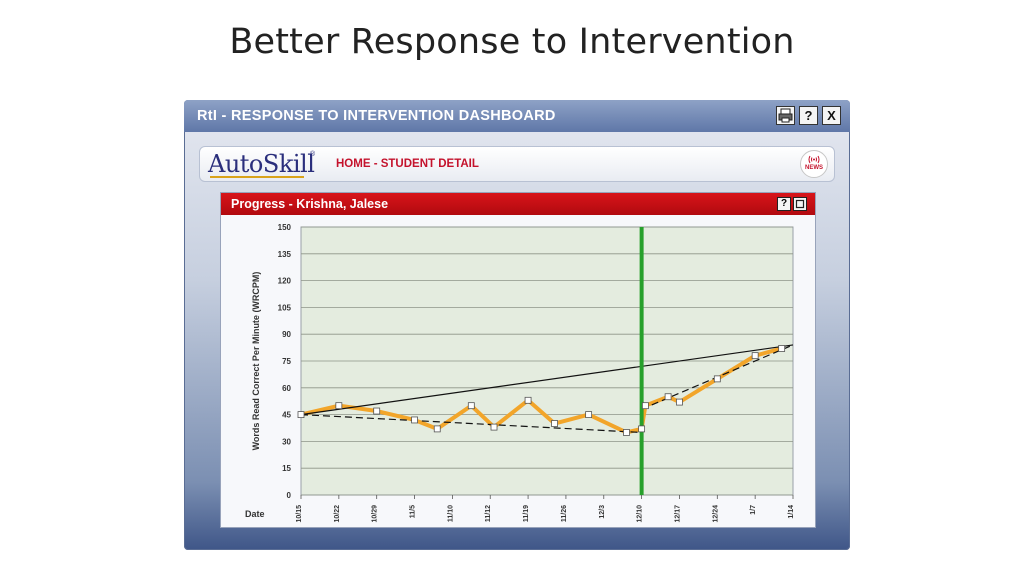  I want to click on panel-title: Progress - Krishna, Jalese, so click(310, 204).